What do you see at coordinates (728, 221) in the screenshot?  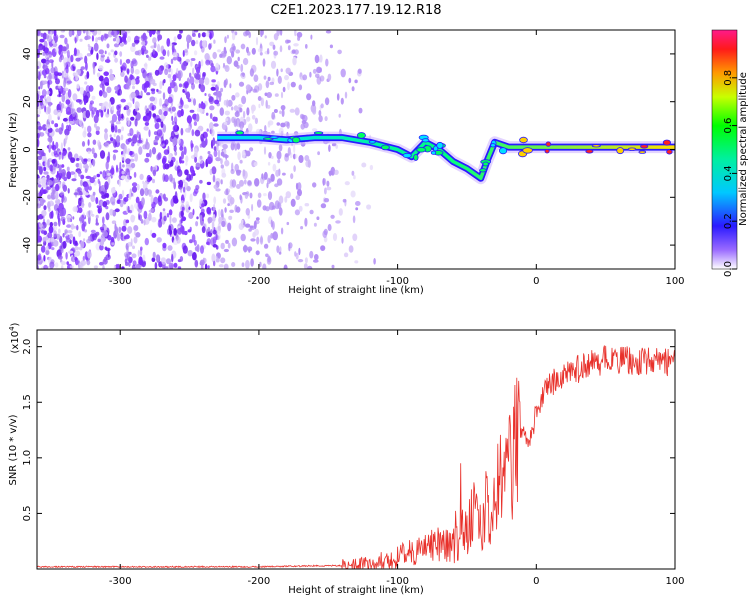 I see `colorbar-tick-label: 0.2` at bounding box center [728, 221].